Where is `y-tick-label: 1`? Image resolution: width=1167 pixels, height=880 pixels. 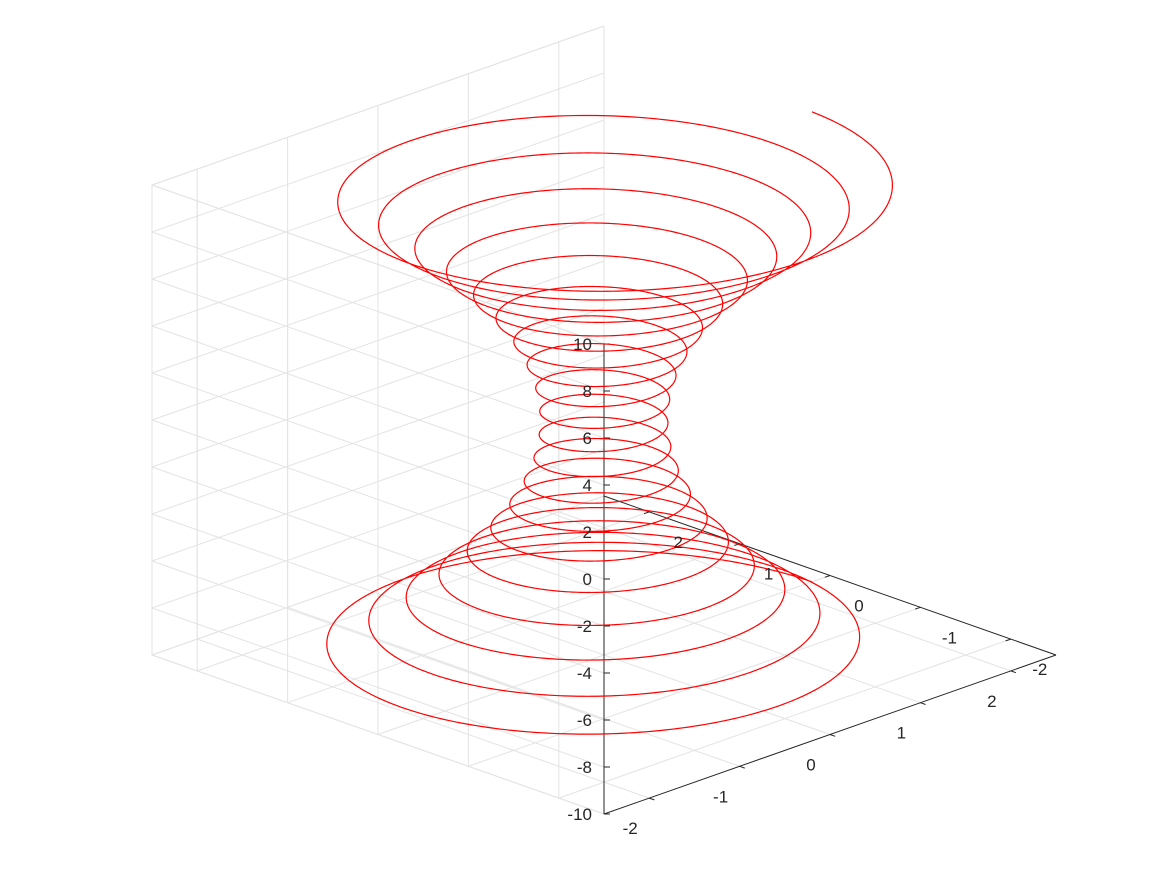 y-tick-label: 1 is located at coordinates (768, 574).